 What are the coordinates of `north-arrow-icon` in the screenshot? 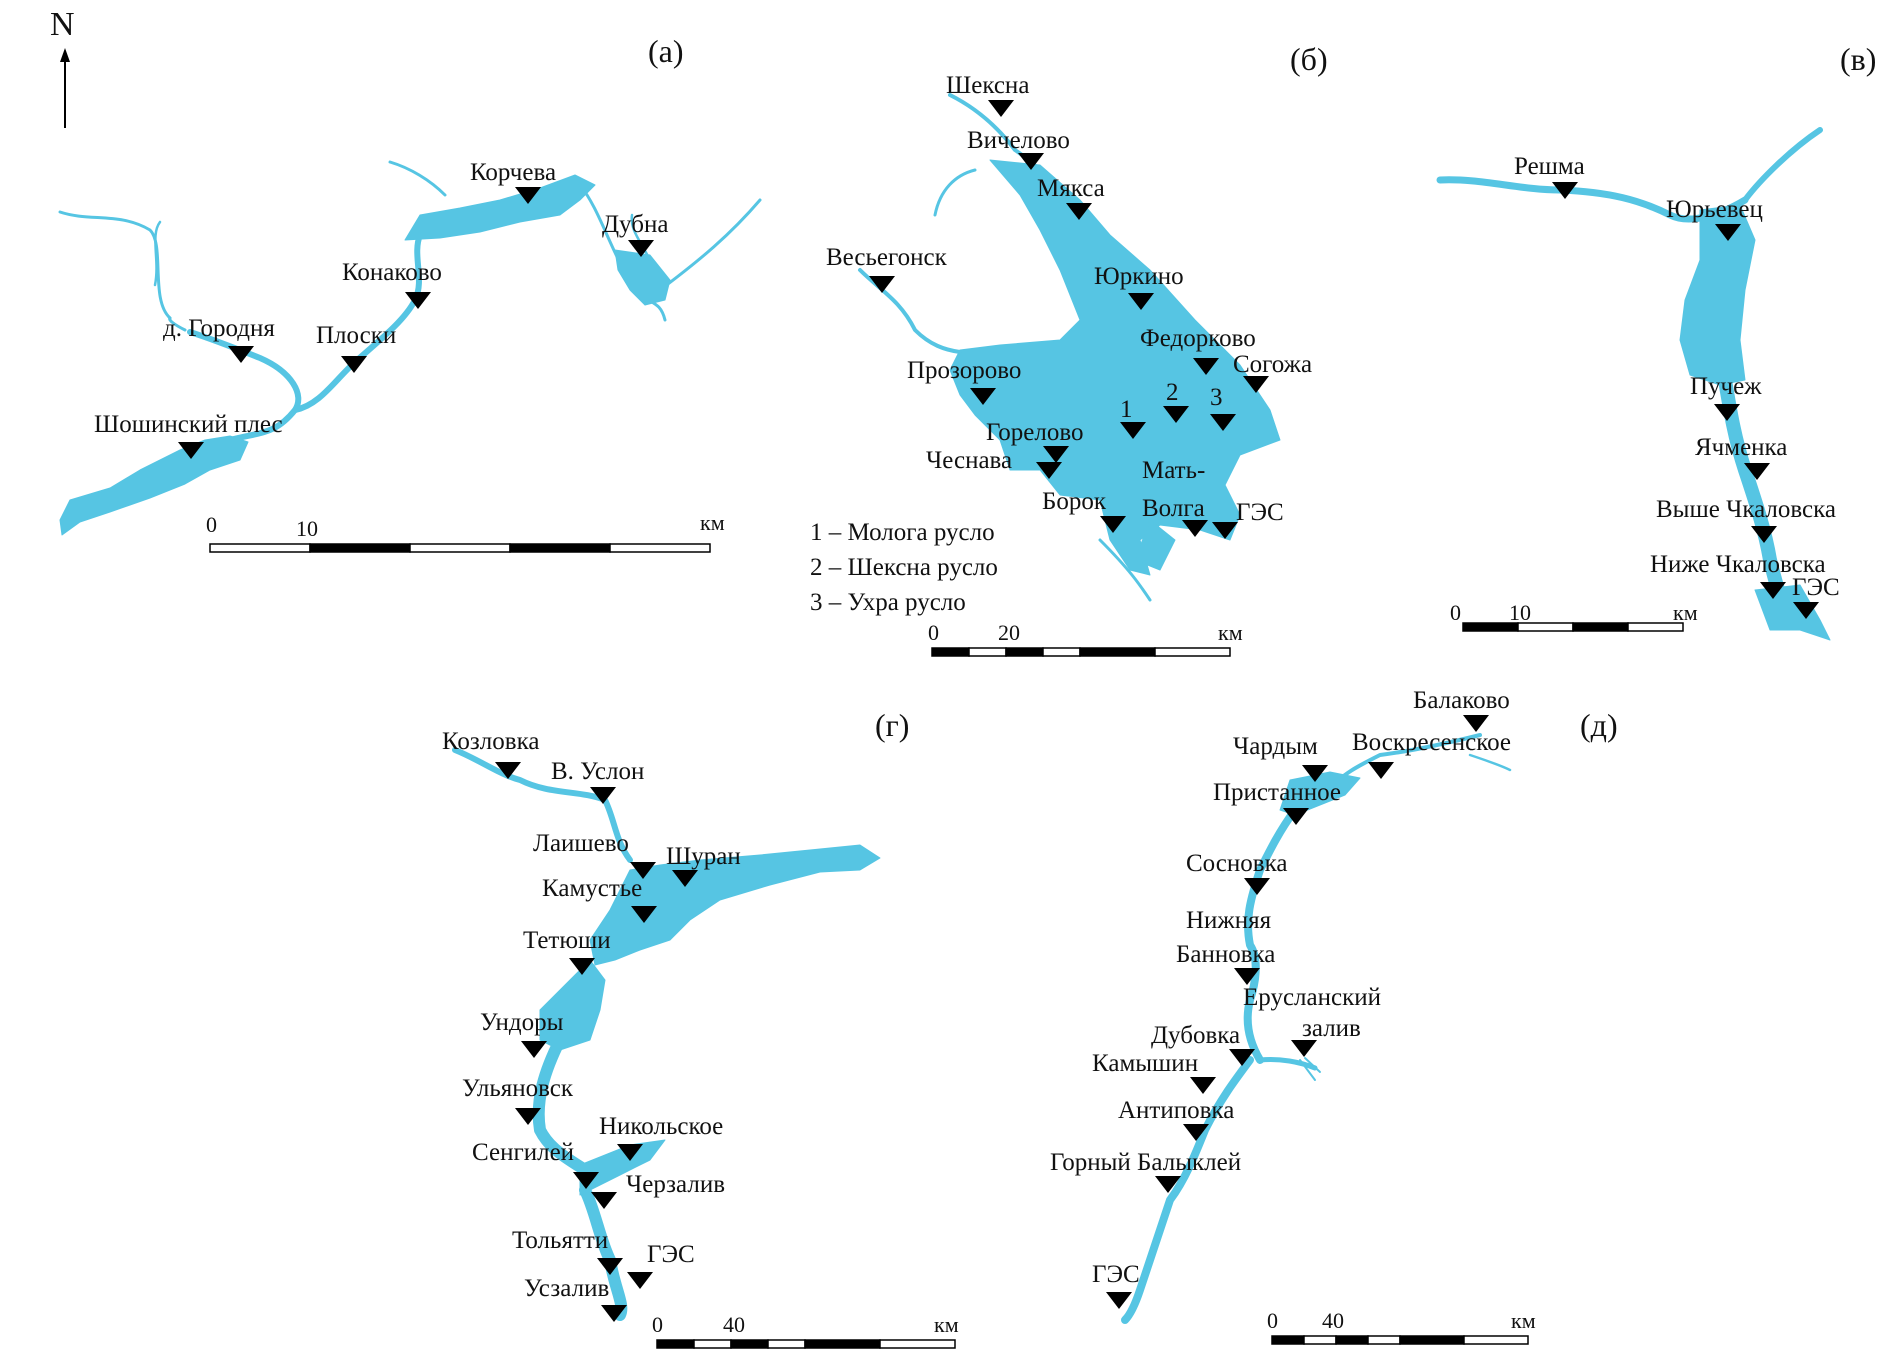 It's located at (65, 55).